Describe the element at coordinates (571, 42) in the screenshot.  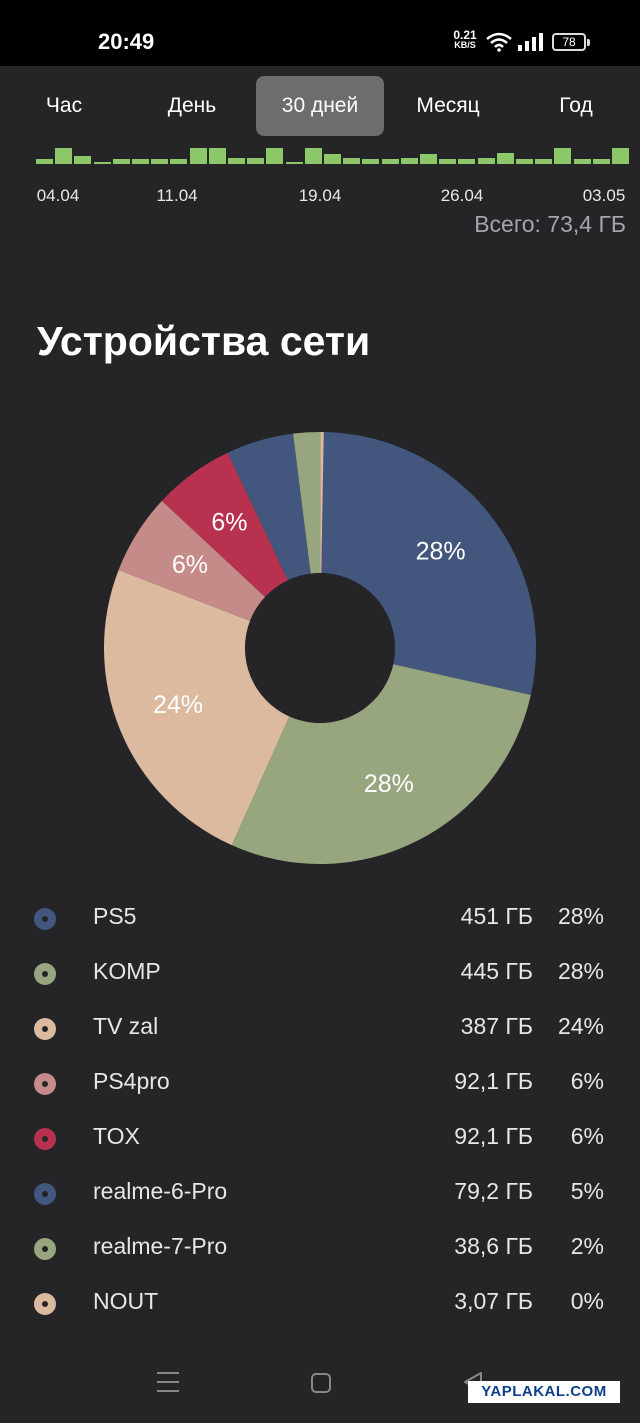
I see `battery-icon: 78` at that location.